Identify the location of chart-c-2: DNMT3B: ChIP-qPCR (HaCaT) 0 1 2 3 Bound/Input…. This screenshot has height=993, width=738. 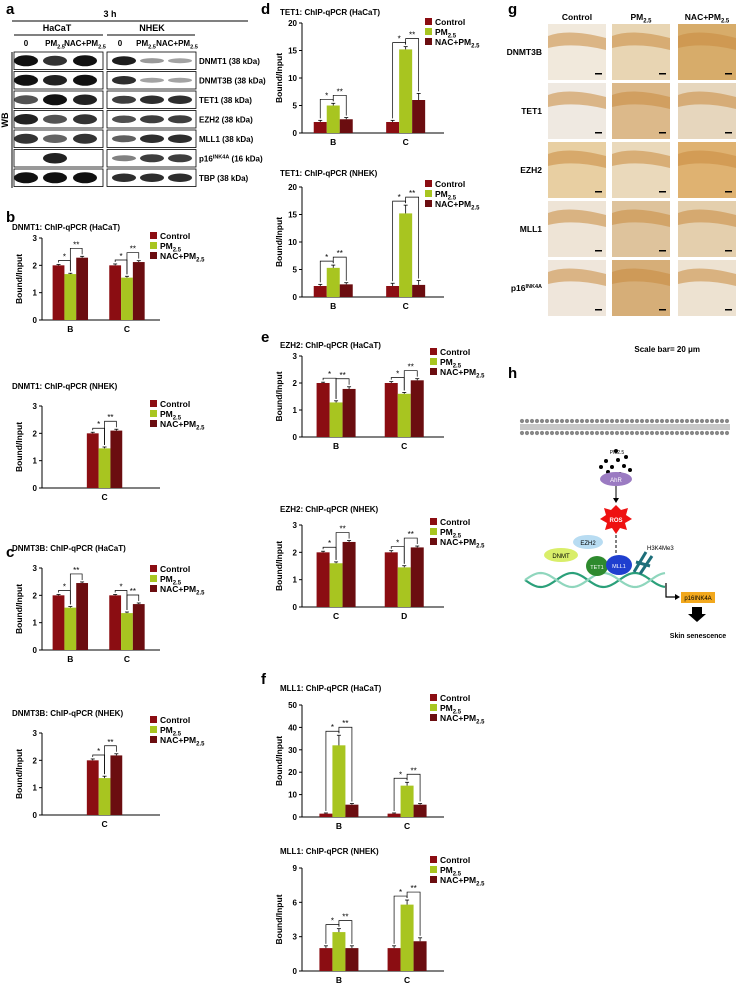
(108, 604).